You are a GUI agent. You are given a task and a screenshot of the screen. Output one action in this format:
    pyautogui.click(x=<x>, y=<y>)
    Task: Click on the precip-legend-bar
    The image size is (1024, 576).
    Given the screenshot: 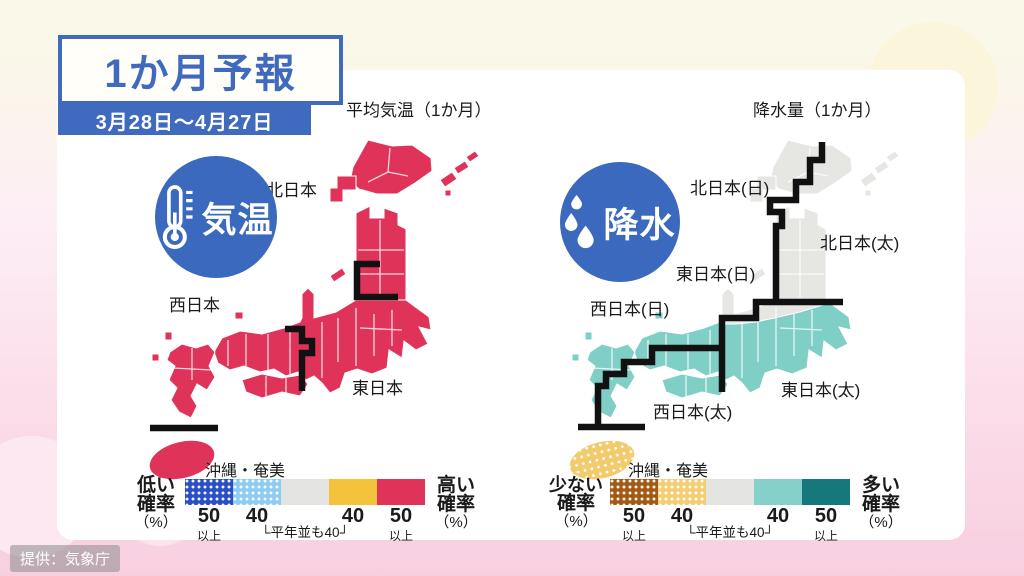 What is the action you would take?
    pyautogui.click(x=730, y=492)
    